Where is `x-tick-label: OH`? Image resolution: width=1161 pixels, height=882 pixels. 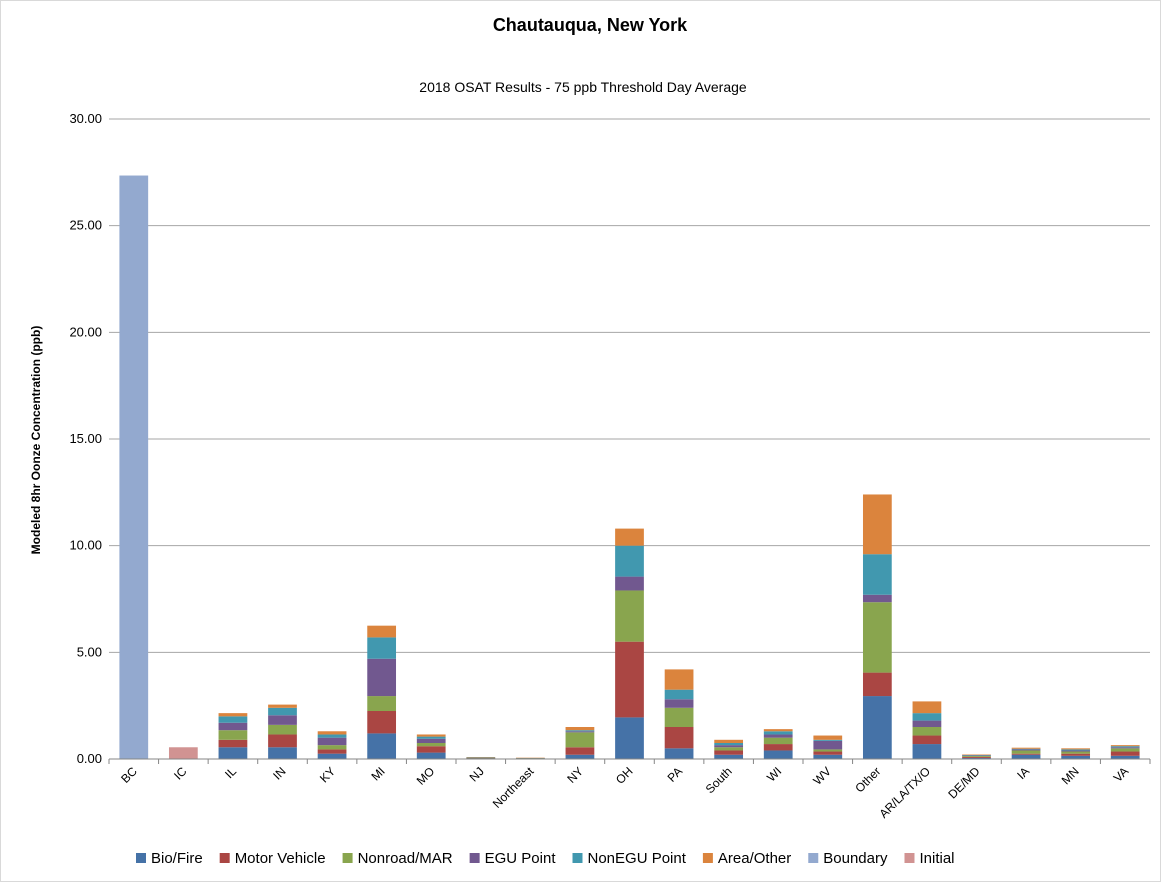
x-tick-label: OH is located at coordinates (624, 775).